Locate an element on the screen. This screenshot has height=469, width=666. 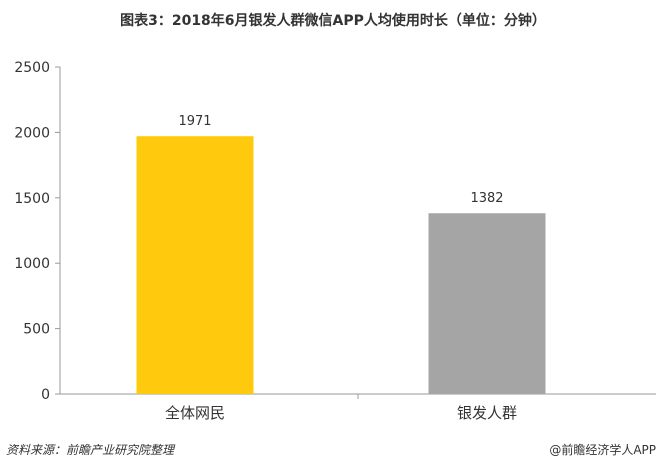
y-tick-label: 1500 is located at coordinates (32, 199).